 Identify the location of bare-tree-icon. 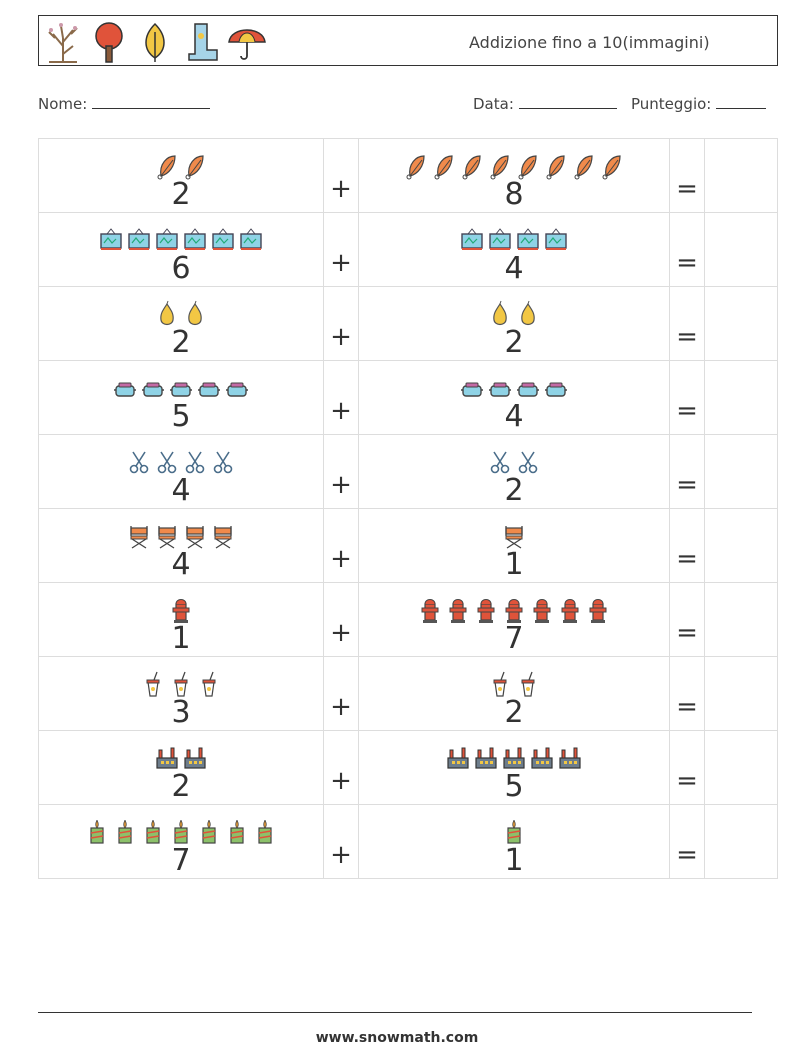
(63, 43).